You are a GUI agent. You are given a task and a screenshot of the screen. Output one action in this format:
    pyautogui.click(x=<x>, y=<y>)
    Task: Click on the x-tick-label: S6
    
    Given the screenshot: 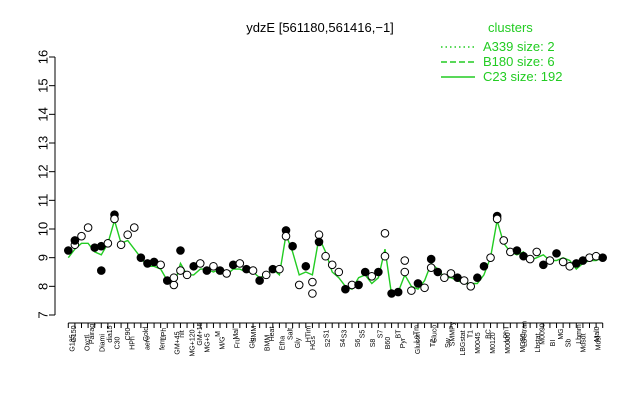 What is the action you would take?
    pyautogui.click(x=358, y=343)
    